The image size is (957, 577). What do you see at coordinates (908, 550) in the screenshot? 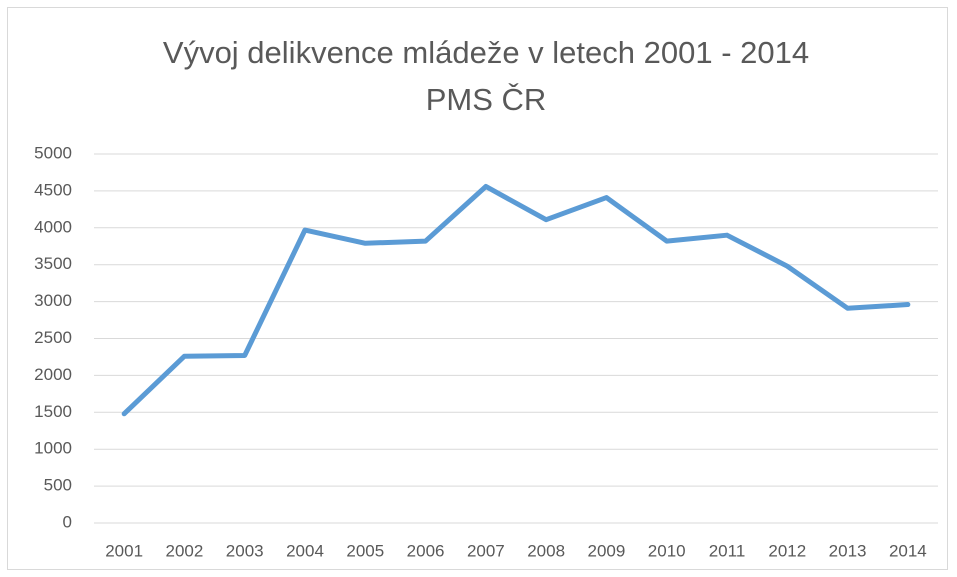
I see `x-tick-label: 2014` at bounding box center [908, 550].